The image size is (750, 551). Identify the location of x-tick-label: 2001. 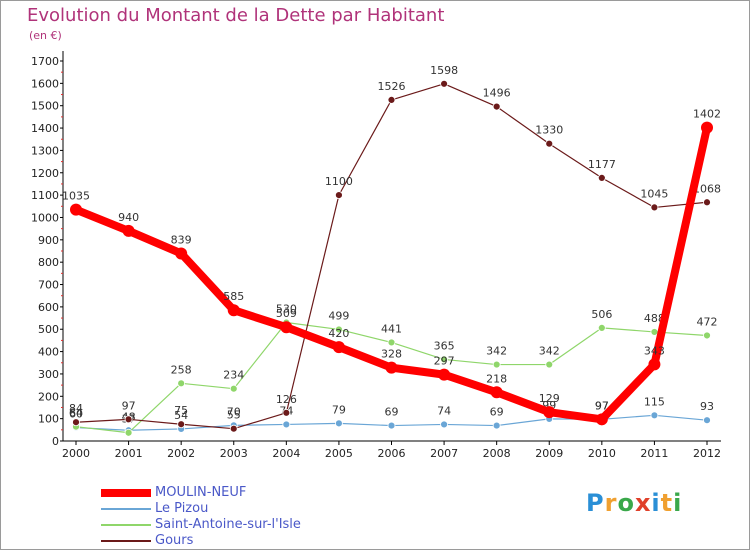
(129, 453).